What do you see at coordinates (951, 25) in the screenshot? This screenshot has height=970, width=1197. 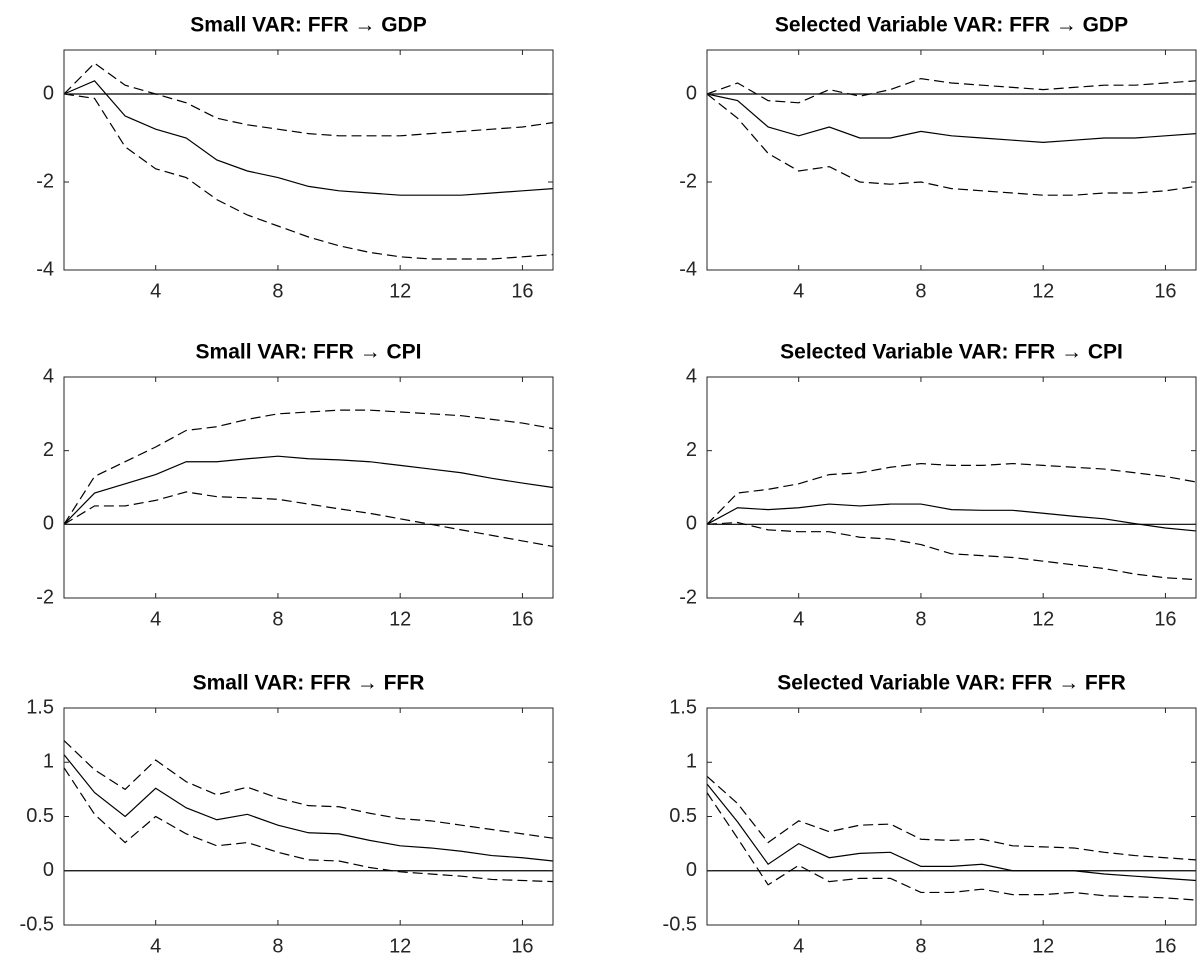 I see `chart-title: Selected Variable VAR: FFR → GDP` at bounding box center [951, 25].